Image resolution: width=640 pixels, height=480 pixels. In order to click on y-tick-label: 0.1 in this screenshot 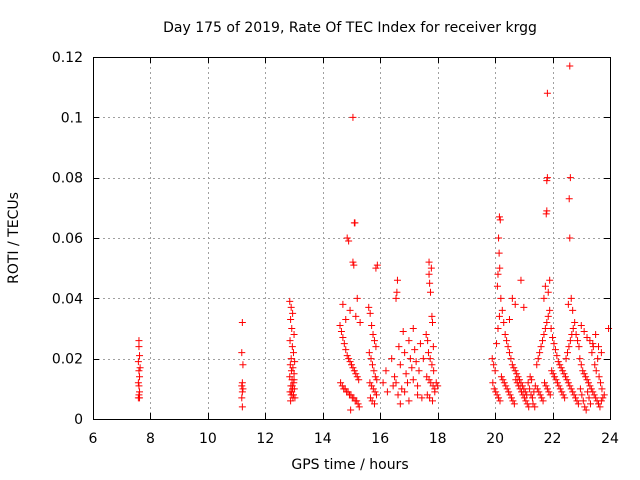, I will do `click(72, 118)`.